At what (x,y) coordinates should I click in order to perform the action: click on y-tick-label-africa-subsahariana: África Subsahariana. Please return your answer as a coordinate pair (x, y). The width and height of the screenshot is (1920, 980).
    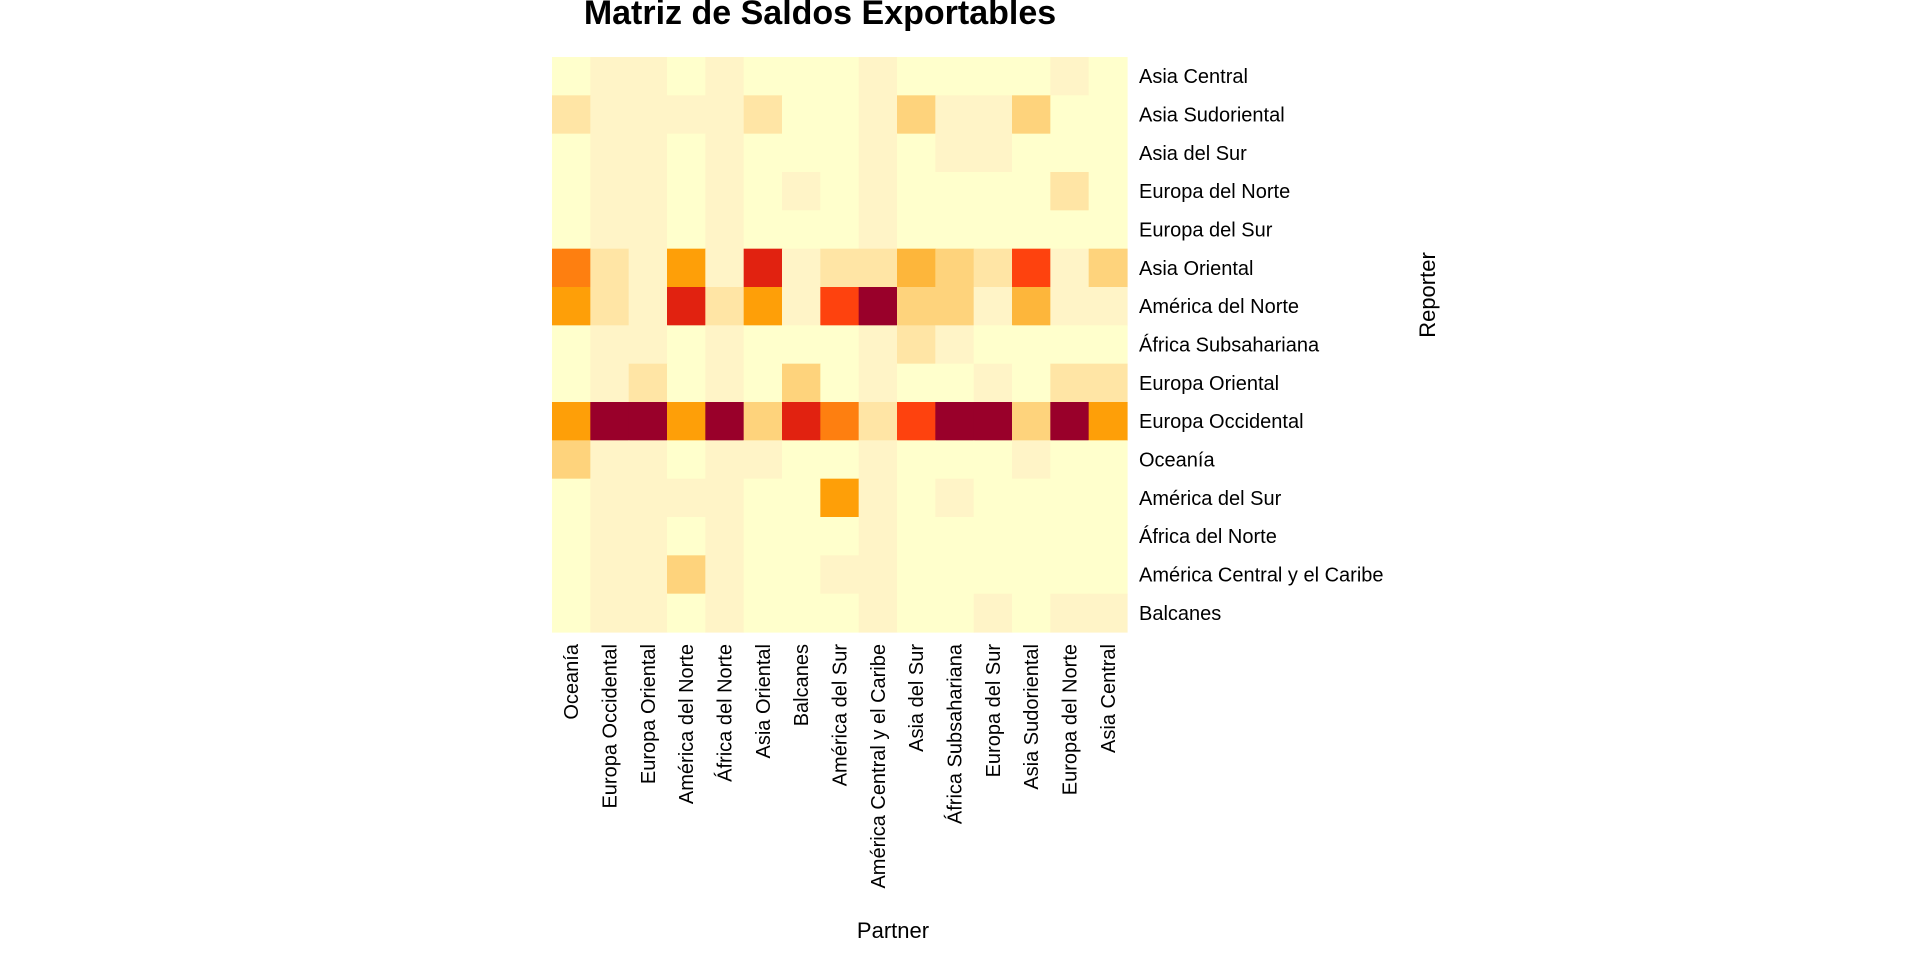
    Looking at the image, I should click on (1229, 345).